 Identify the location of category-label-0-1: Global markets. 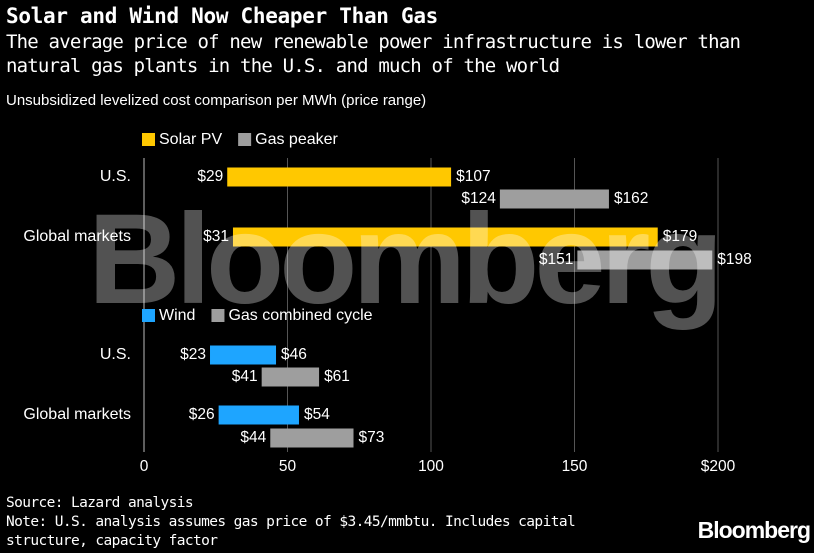
(77, 236).